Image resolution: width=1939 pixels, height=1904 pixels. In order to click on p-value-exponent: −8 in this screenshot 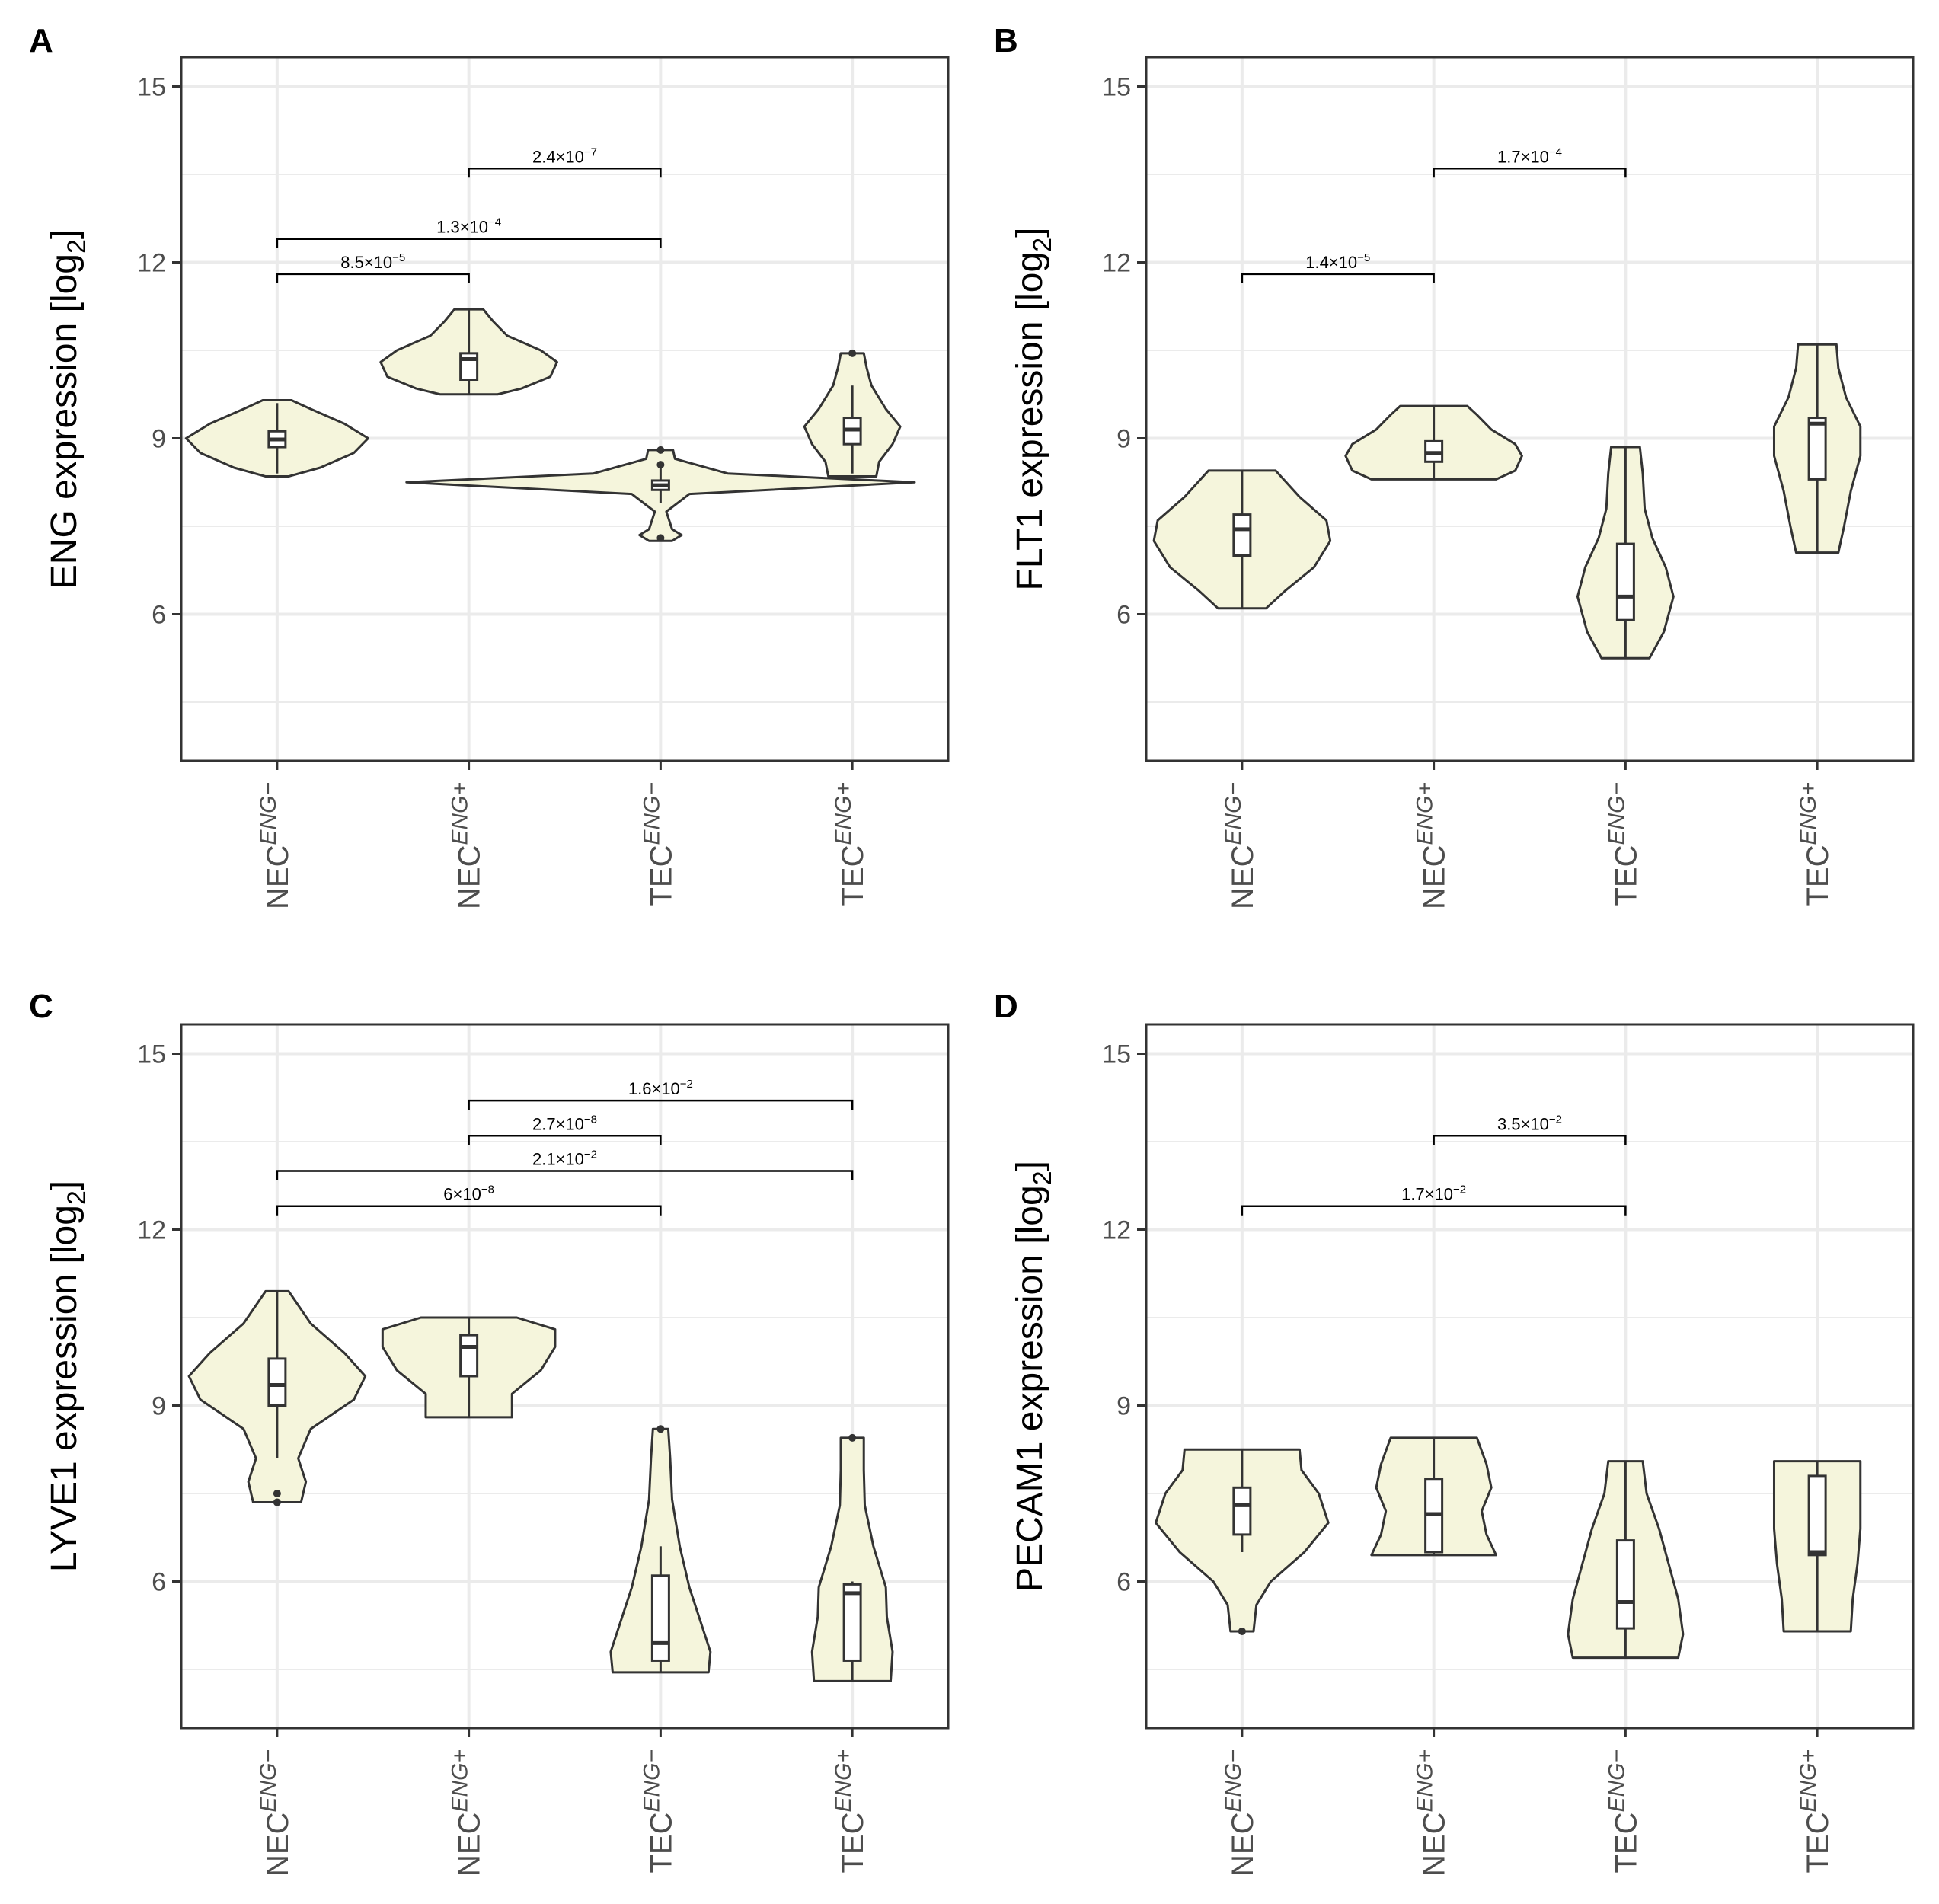, I will do `click(487, 1190)`.